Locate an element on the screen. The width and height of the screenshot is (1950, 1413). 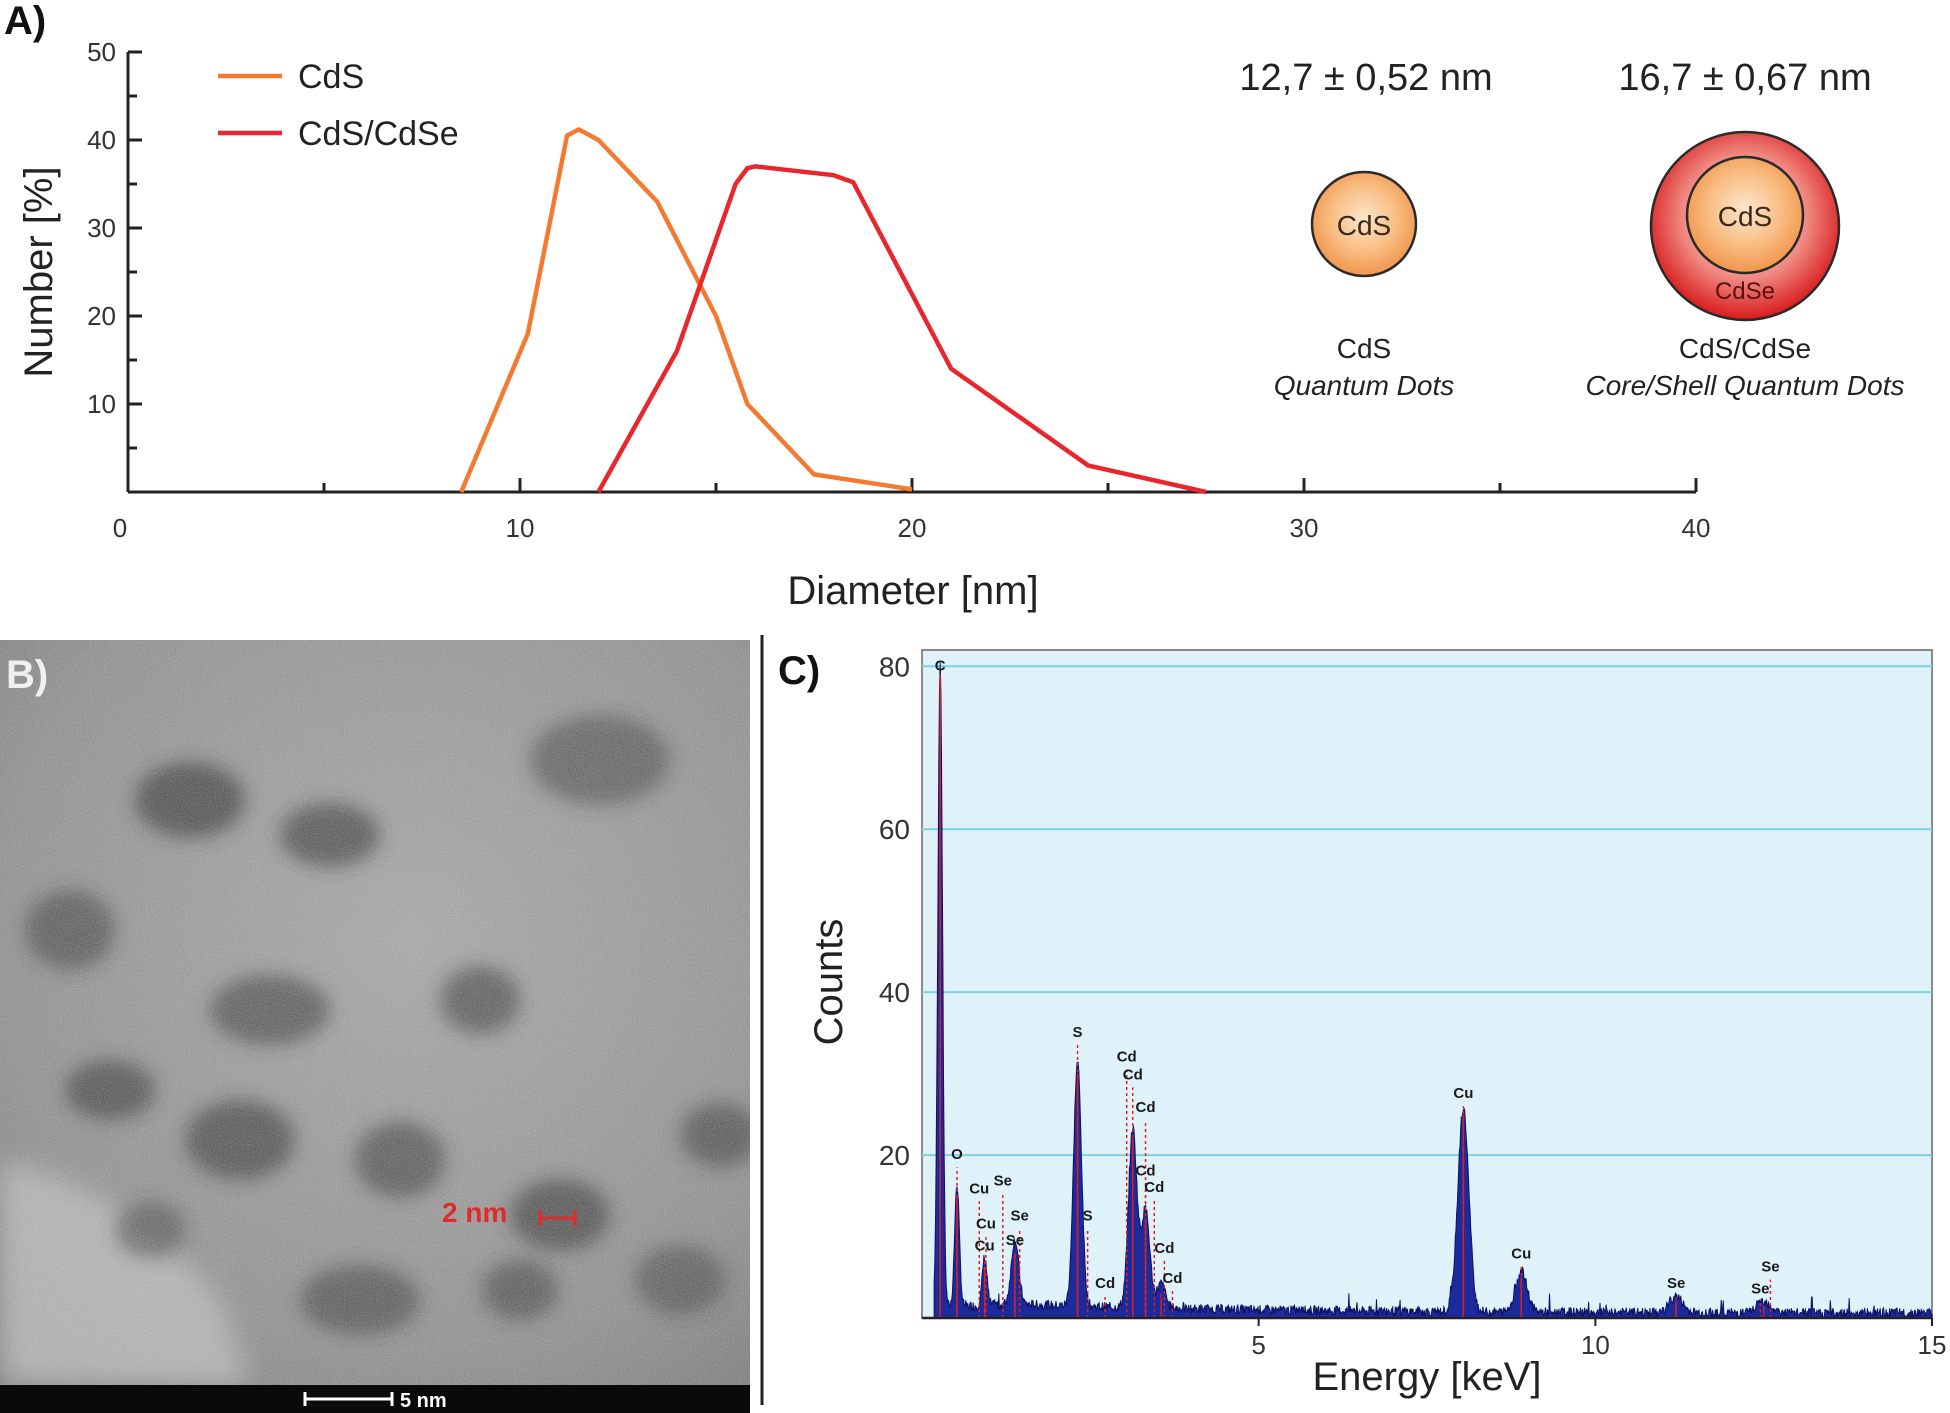
a-x-tick-label: 20 is located at coordinates (912, 528).